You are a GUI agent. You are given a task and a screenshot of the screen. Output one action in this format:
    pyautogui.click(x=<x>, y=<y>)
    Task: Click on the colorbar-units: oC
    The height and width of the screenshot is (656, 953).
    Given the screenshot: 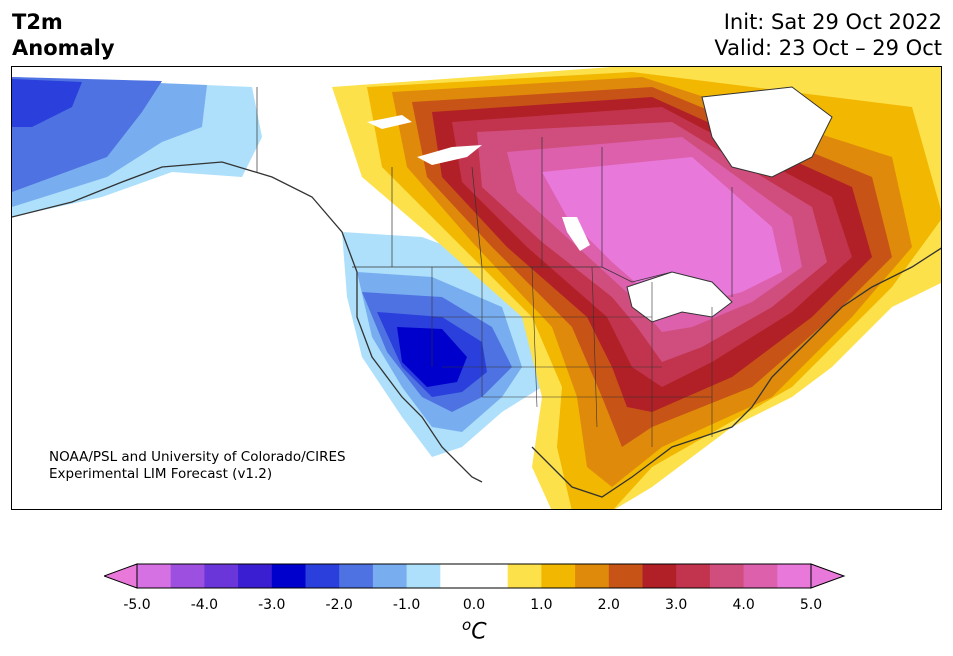 What is the action you would take?
    pyautogui.click(x=474, y=630)
    